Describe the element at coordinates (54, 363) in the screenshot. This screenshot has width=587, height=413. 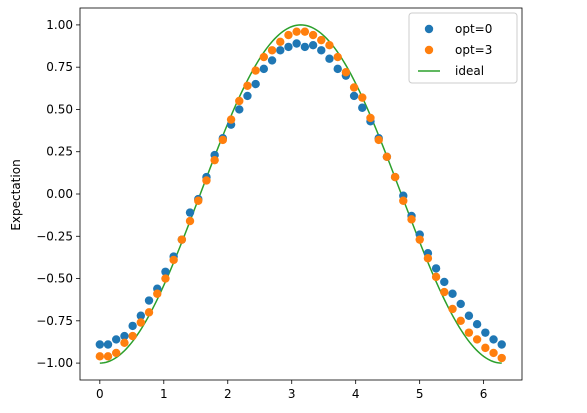
I see `y-tick-label: −1.00` at that location.